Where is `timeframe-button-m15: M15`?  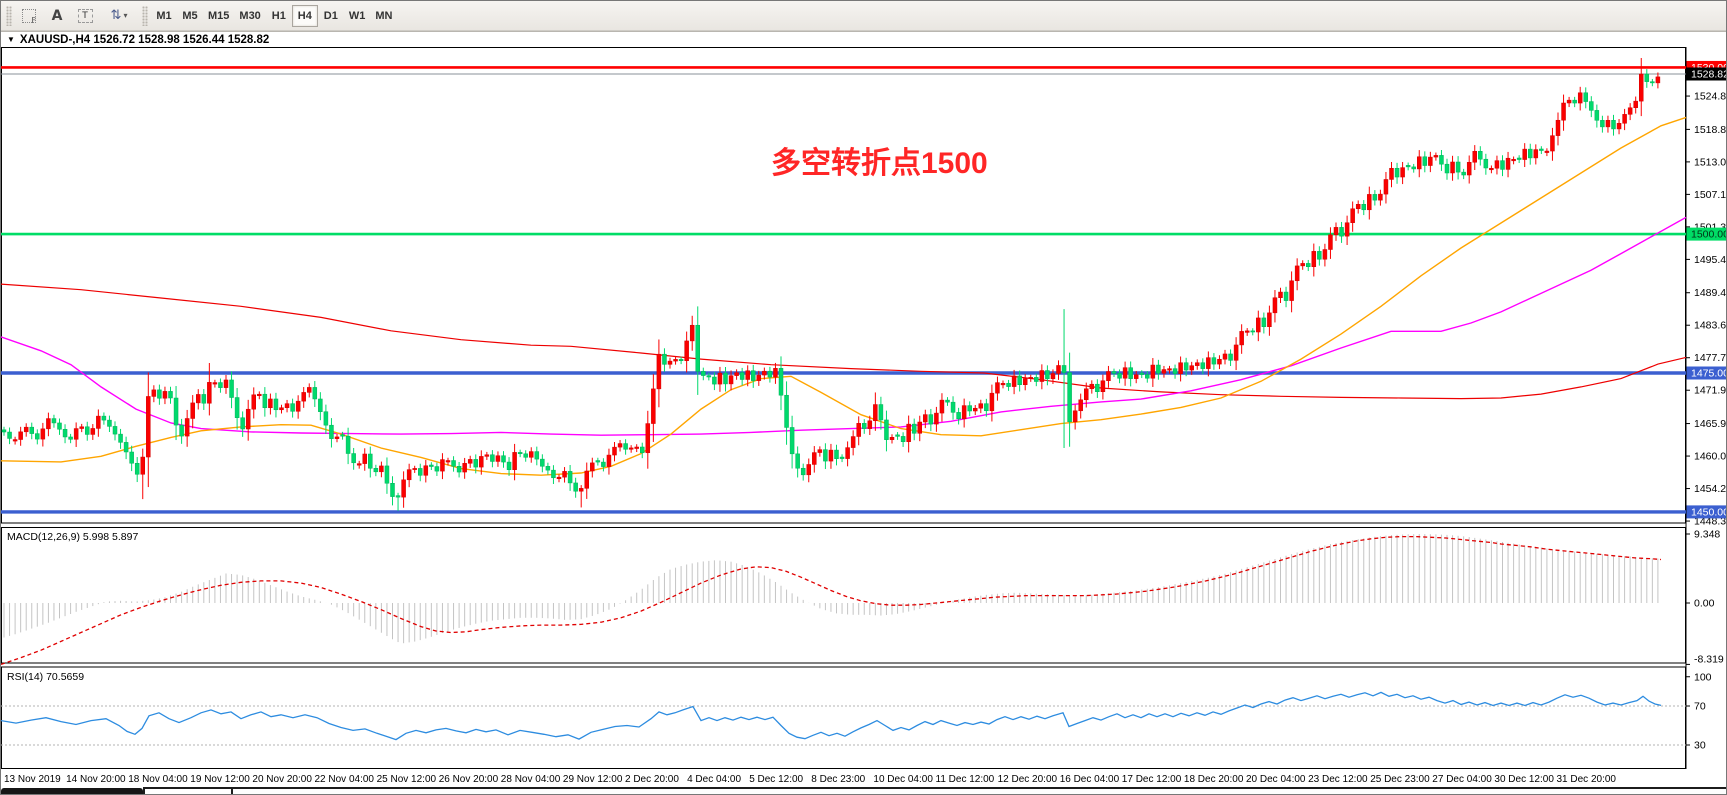 timeframe-button-m15: M15 is located at coordinates (218, 16).